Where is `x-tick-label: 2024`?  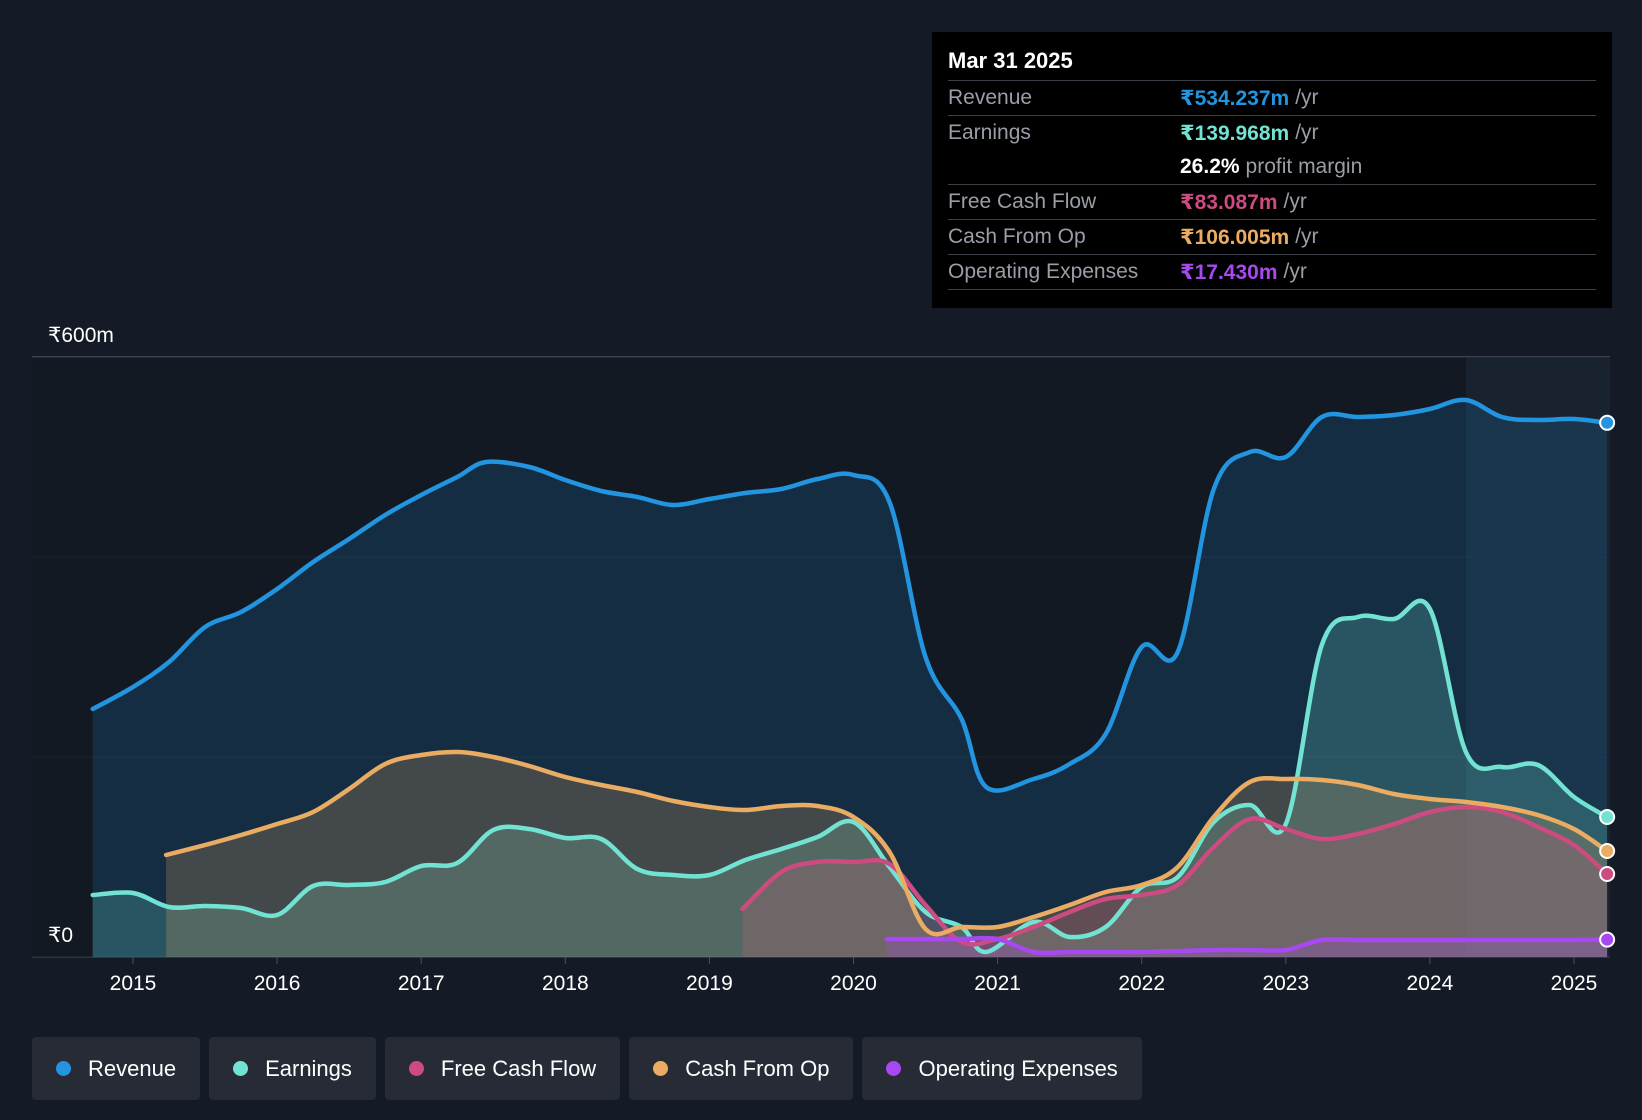
x-tick-label: 2024 is located at coordinates (1430, 983).